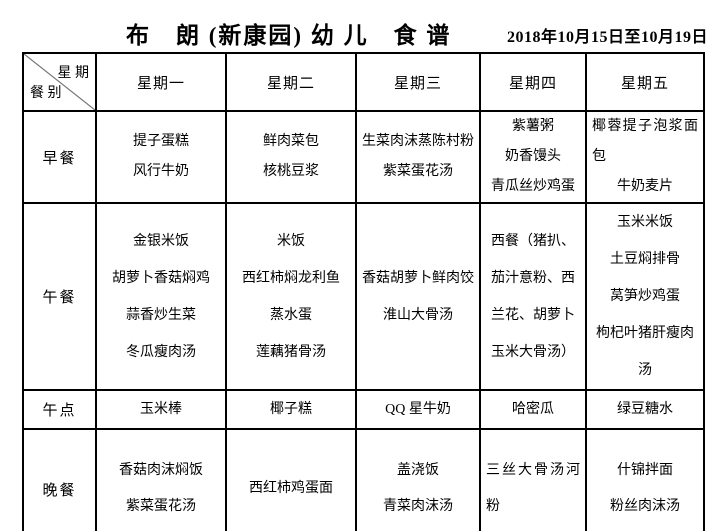  What do you see at coordinates (291, 296) in the screenshot?
I see `menu-cell: 米饭西红柿焖龙利鱼 蒸水蛋莲藕猪骨汤` at bounding box center [291, 296].